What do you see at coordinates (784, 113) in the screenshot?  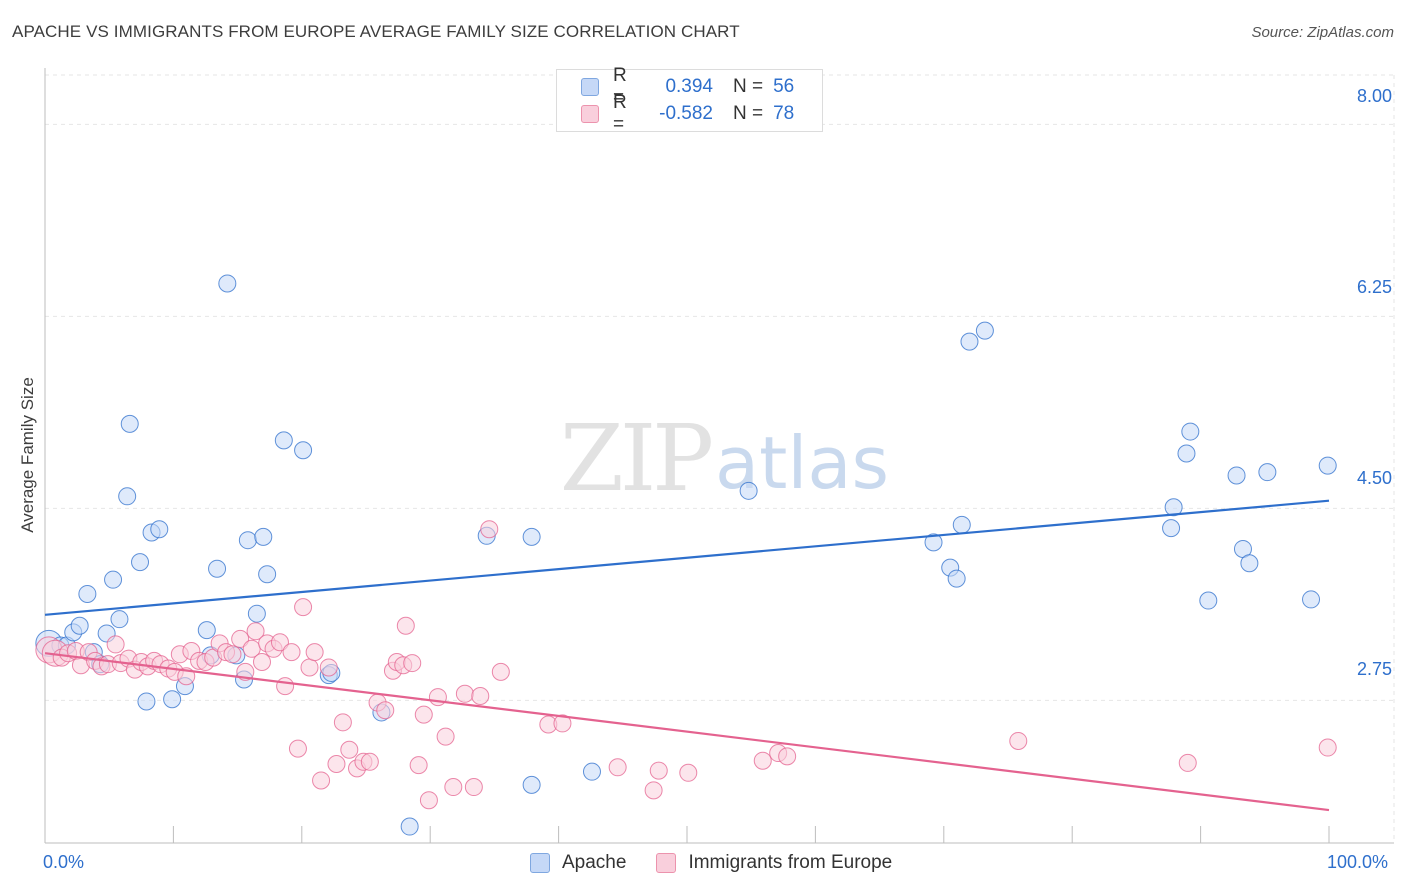 I see `europe-n-value: 78` at bounding box center [784, 113].